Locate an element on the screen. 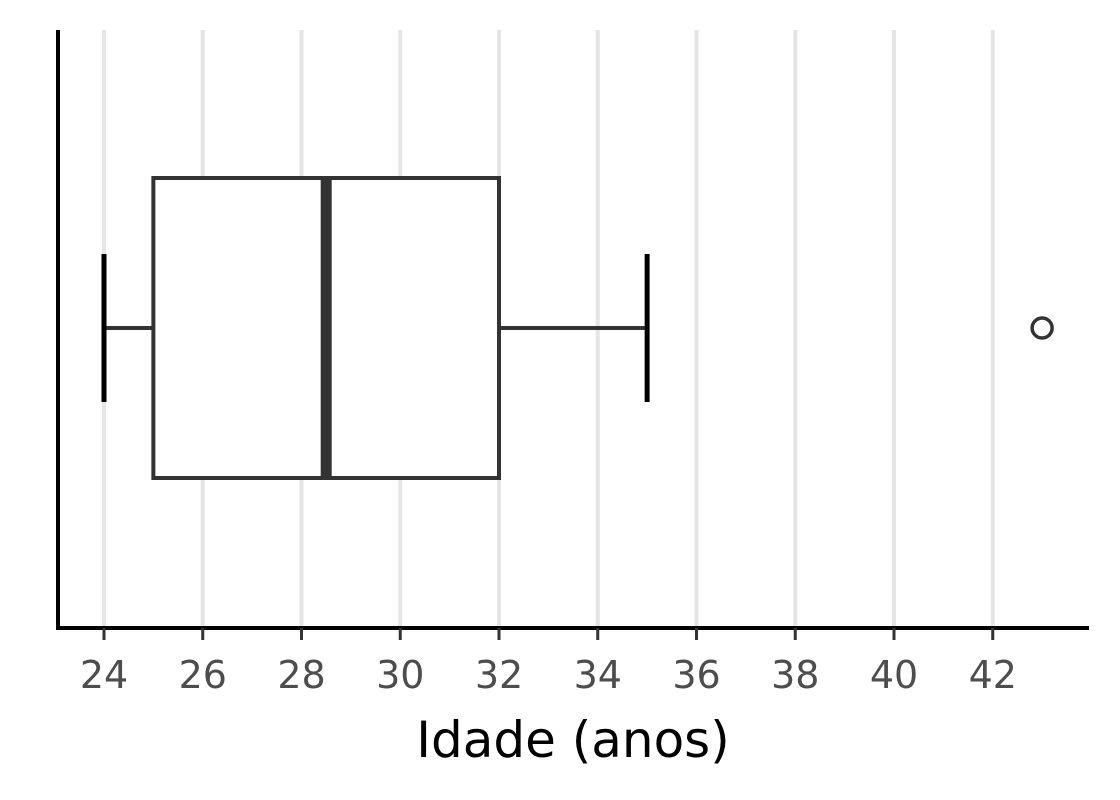 The image size is (1120, 800). x-tick-label-32: 32 is located at coordinates (499, 675).